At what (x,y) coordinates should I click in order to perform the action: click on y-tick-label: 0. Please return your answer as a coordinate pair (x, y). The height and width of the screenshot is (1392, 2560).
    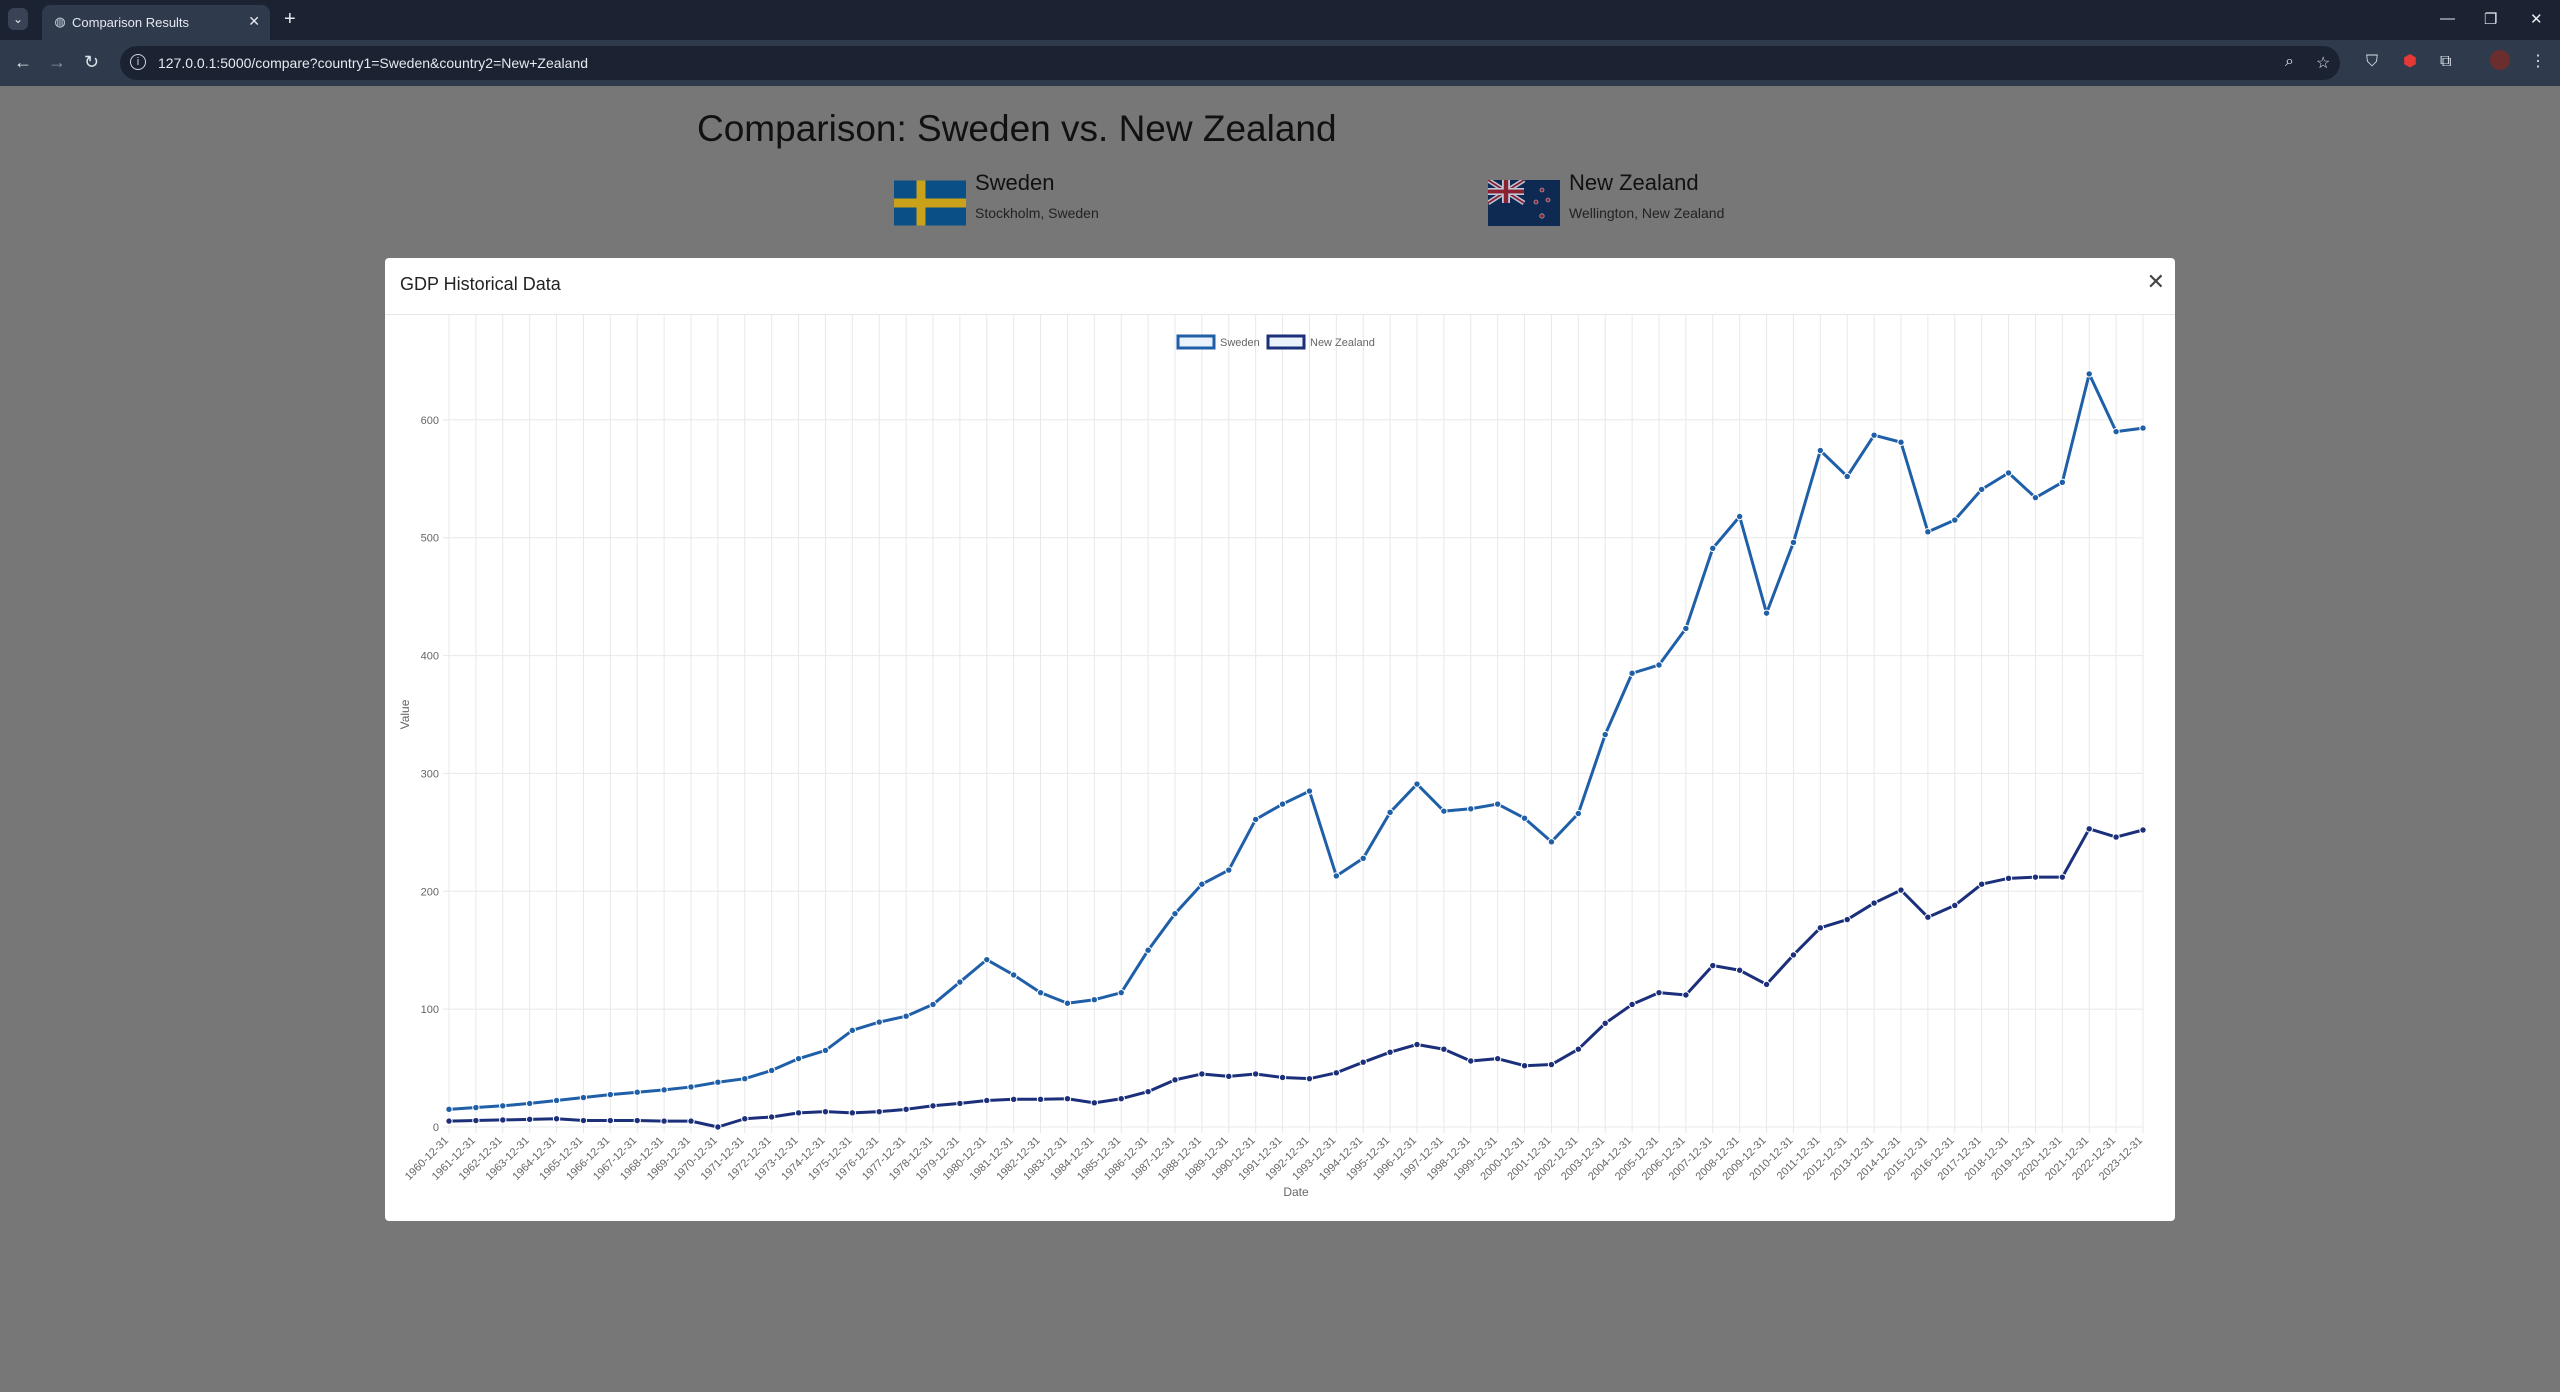
    Looking at the image, I should click on (436, 1128).